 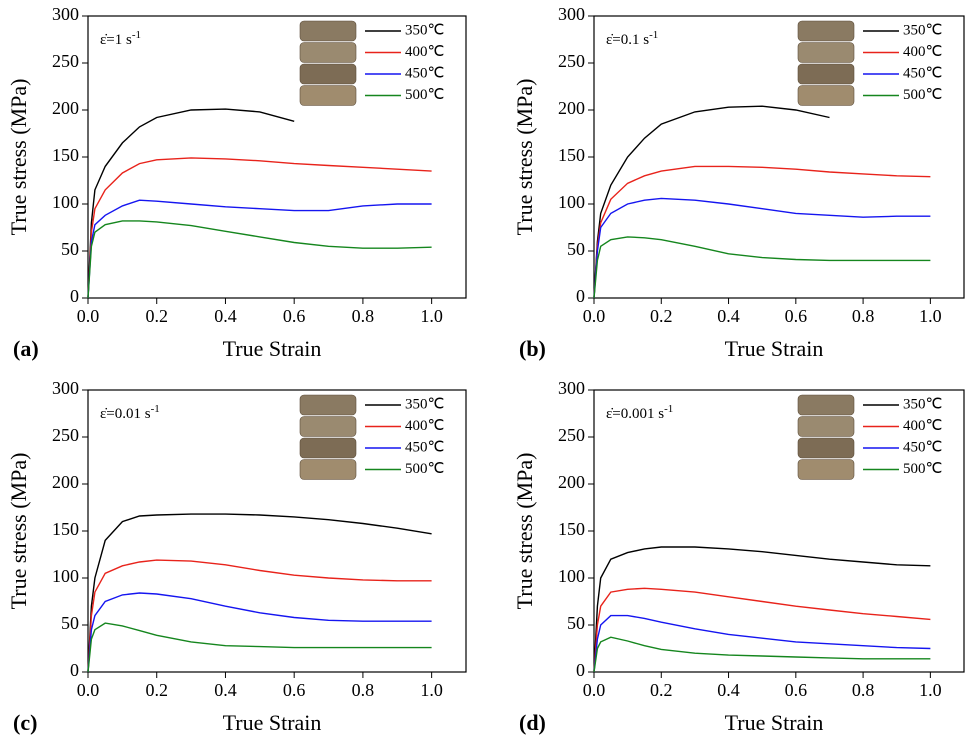 I want to click on rate-text: ε̇=1 s, so click(x=116, y=40).